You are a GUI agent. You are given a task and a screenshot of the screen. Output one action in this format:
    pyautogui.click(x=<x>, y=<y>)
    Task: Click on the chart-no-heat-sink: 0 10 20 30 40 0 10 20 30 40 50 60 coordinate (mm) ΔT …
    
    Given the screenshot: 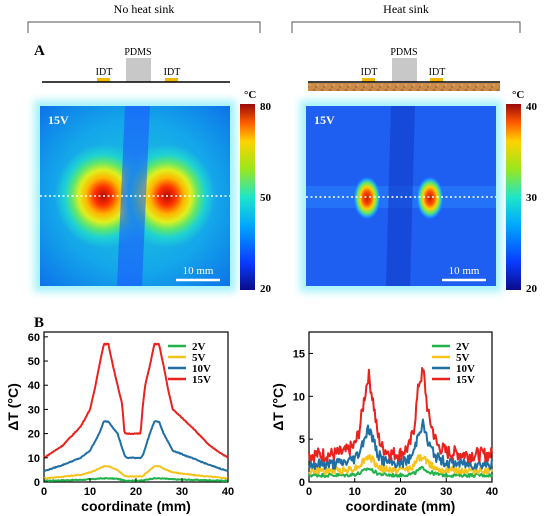 What is the action you would take?
    pyautogui.click(x=119, y=422)
    